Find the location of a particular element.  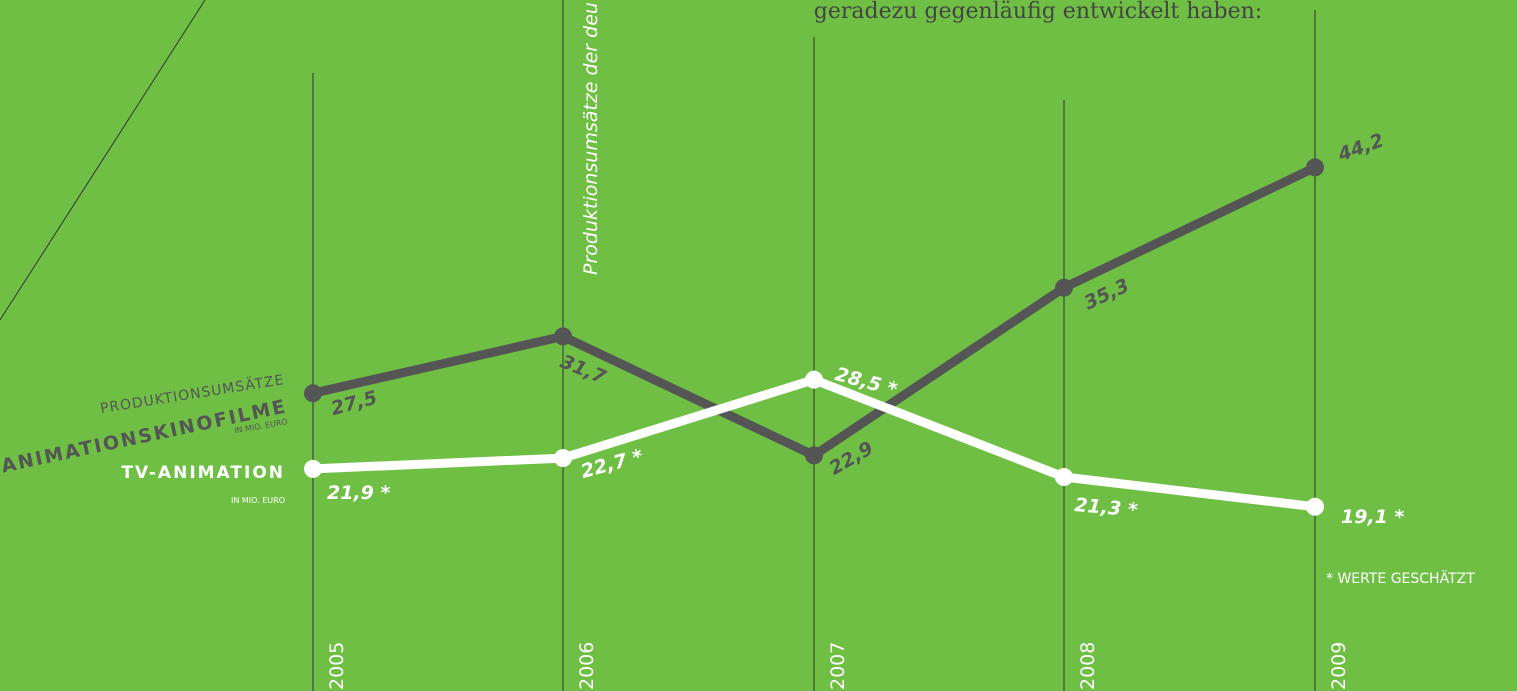

footnote: * WERTE GESCHÄTZT is located at coordinates (1400, 578).